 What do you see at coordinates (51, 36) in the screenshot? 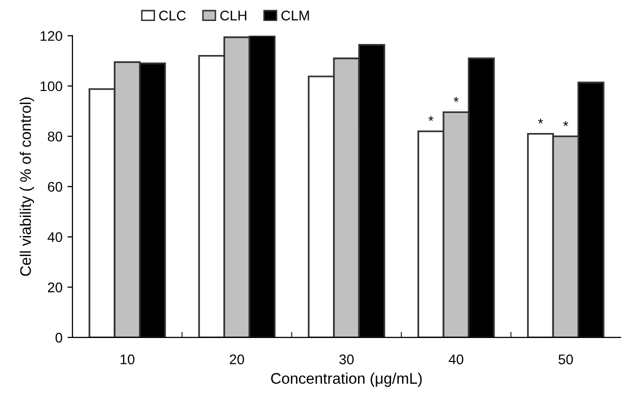
I see `y-tick-label: 120` at bounding box center [51, 36].